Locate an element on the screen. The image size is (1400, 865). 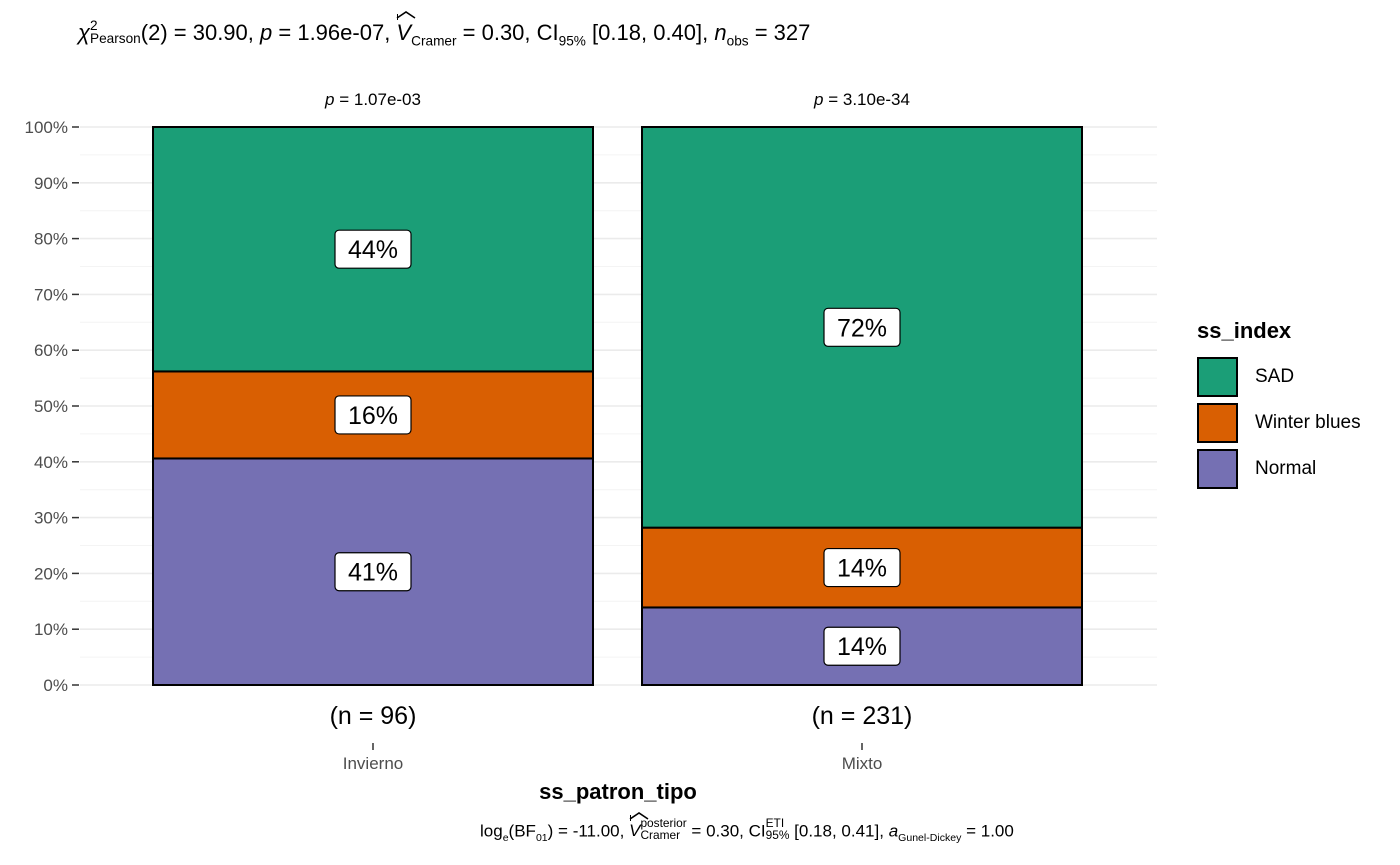
v-sub-caption: Cramer is located at coordinates (660, 834).